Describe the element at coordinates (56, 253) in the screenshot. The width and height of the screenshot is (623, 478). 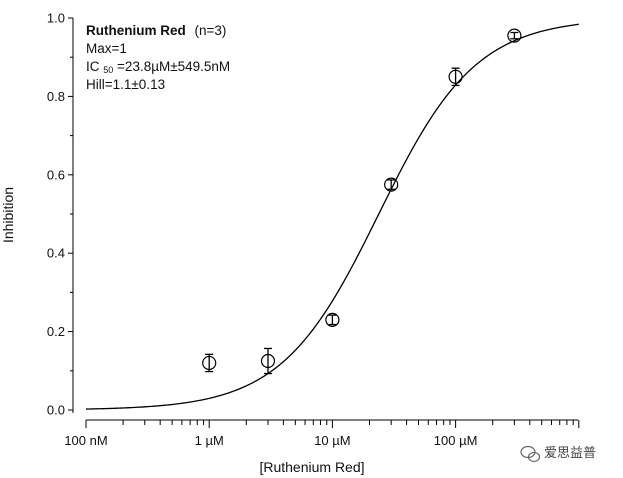
I see `y-tick-label: 0.4` at that location.